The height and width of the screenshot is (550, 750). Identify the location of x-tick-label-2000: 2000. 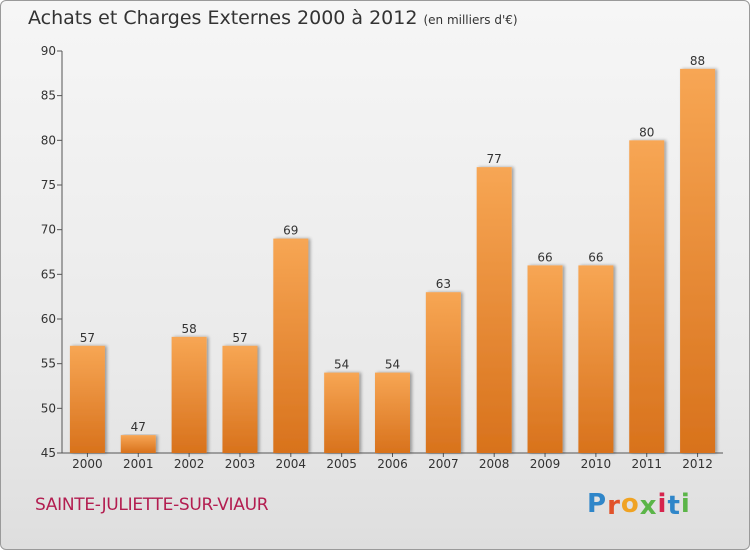
(87, 464).